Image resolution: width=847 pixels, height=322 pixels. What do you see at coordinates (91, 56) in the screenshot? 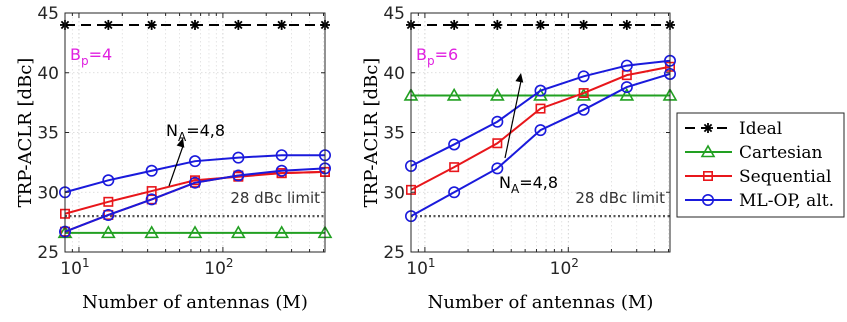
I see `panel-label: Bp=4` at bounding box center [91, 56].